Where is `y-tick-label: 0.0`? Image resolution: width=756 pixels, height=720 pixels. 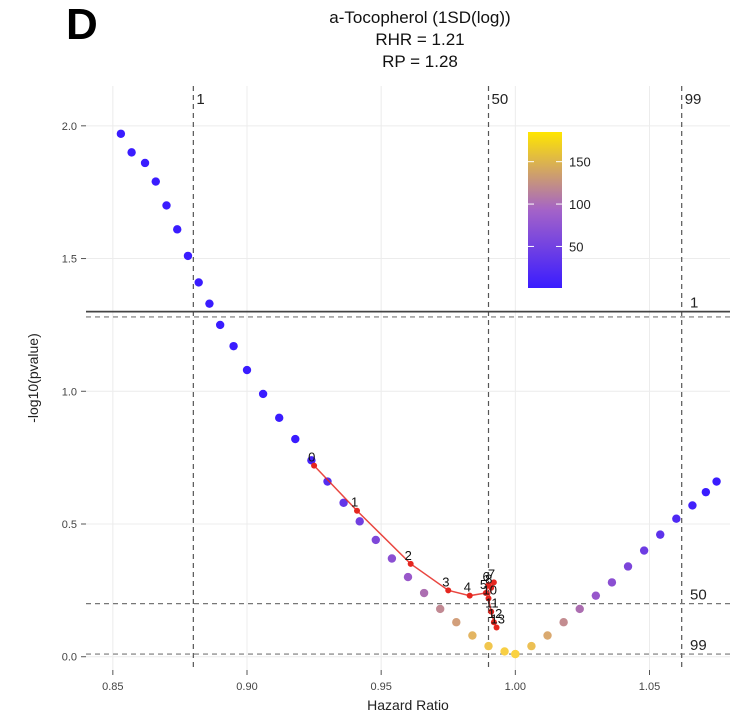
y-tick-label: 0.0 is located at coordinates (69, 658).